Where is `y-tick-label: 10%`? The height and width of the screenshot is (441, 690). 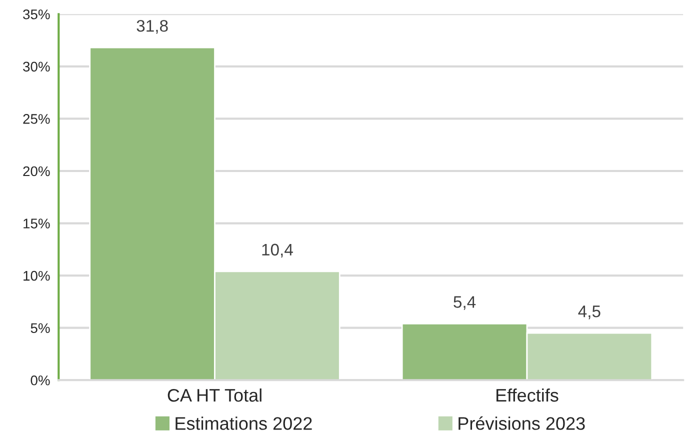 y-tick-label: 10% is located at coordinates (37, 275).